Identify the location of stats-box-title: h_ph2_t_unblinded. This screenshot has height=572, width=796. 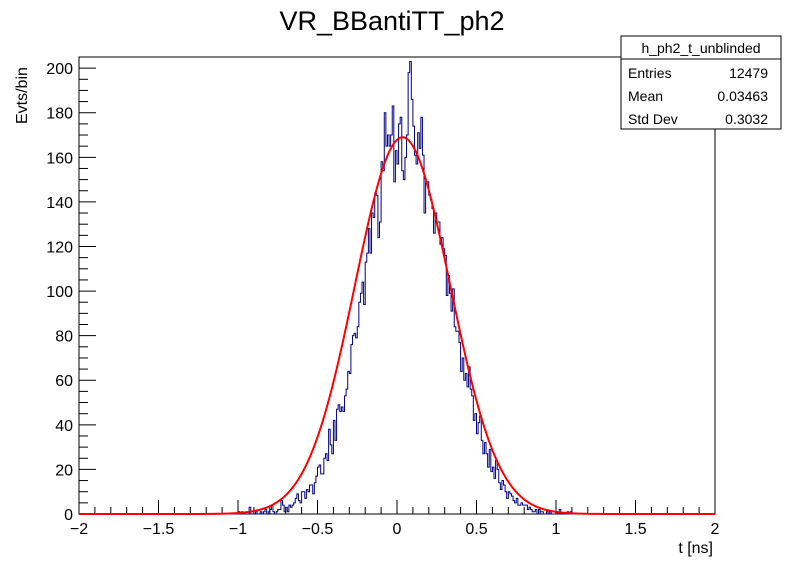
(700, 48).